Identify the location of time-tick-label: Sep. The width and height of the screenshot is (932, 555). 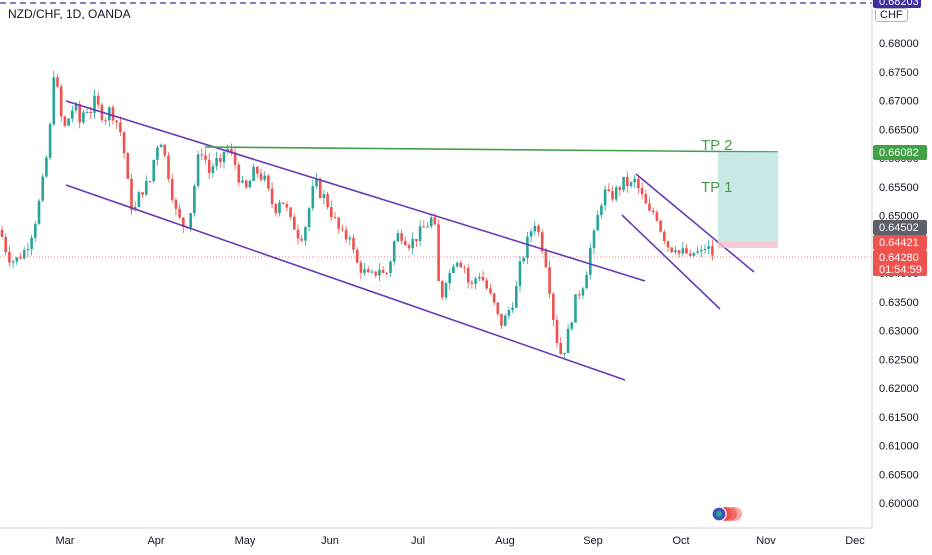
(593, 541).